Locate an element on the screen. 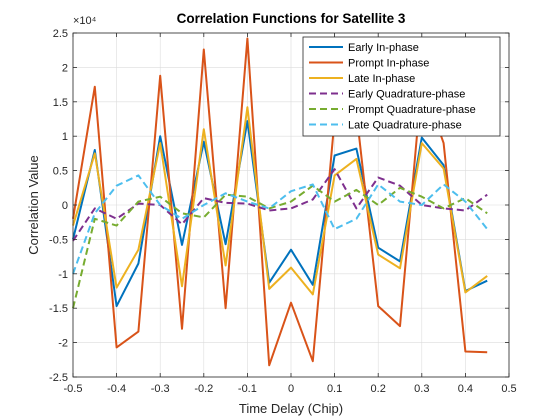 This screenshot has width=560, height=420. y-tick-label: -2.5 is located at coordinates (58, 378).